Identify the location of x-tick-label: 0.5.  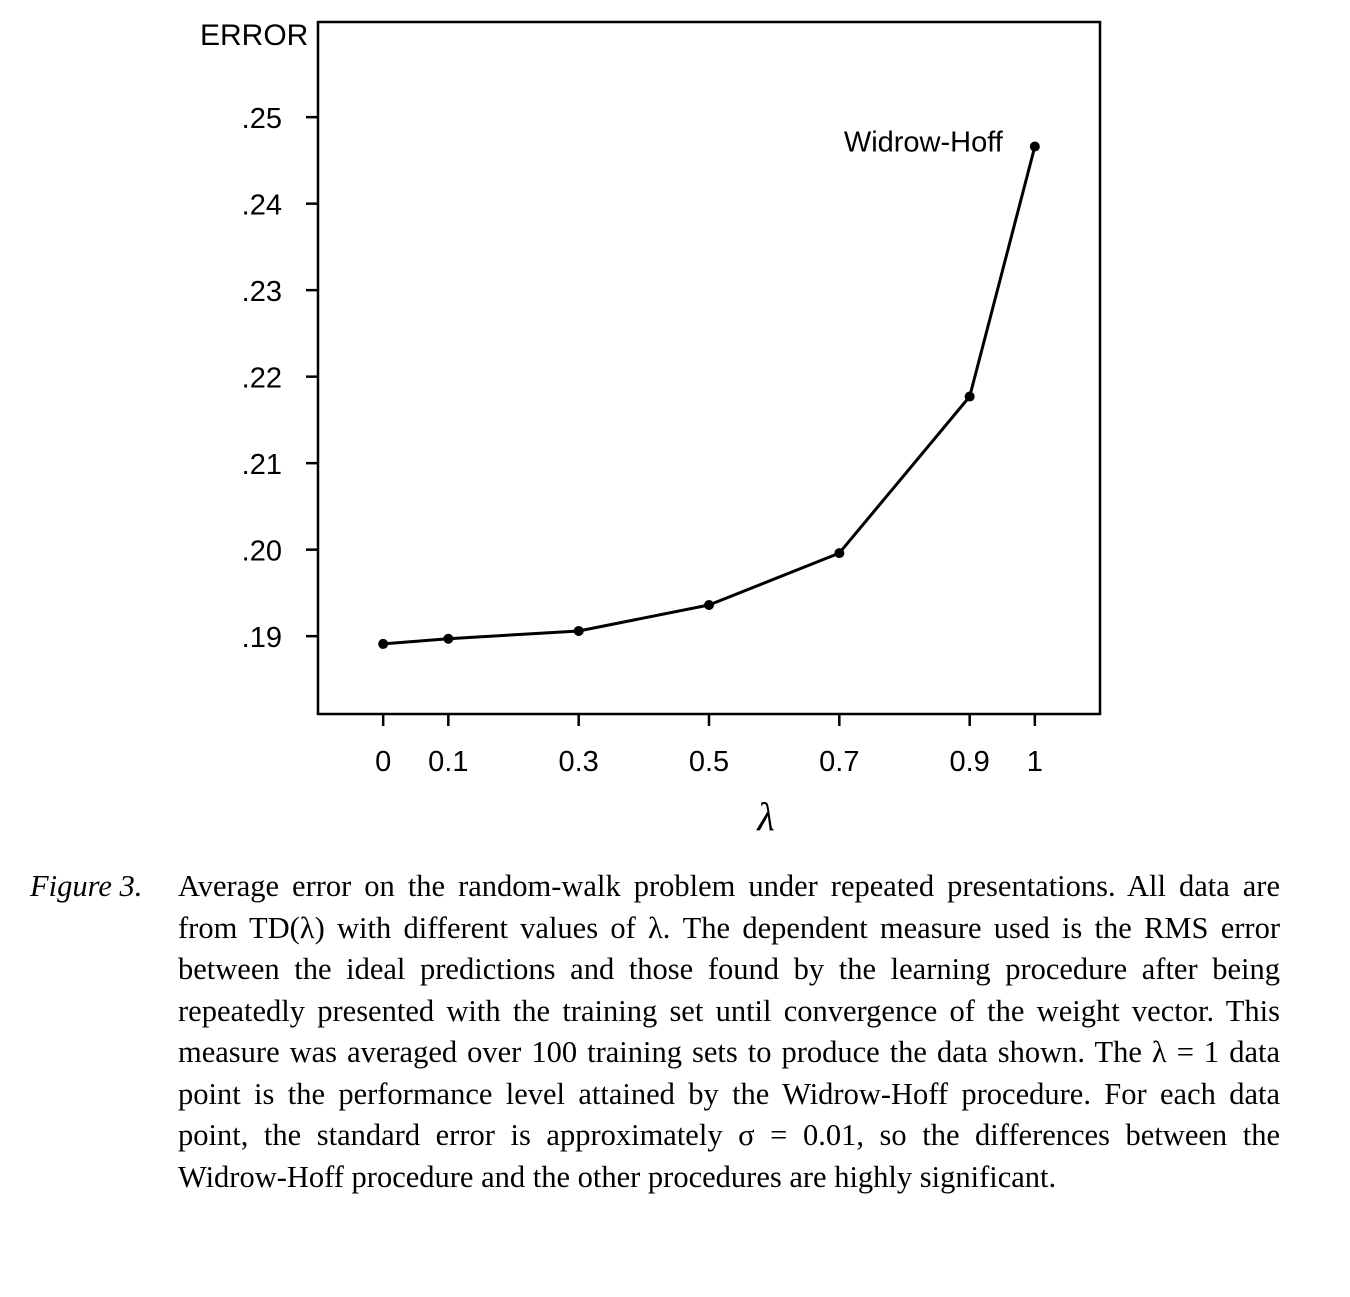
(709, 762).